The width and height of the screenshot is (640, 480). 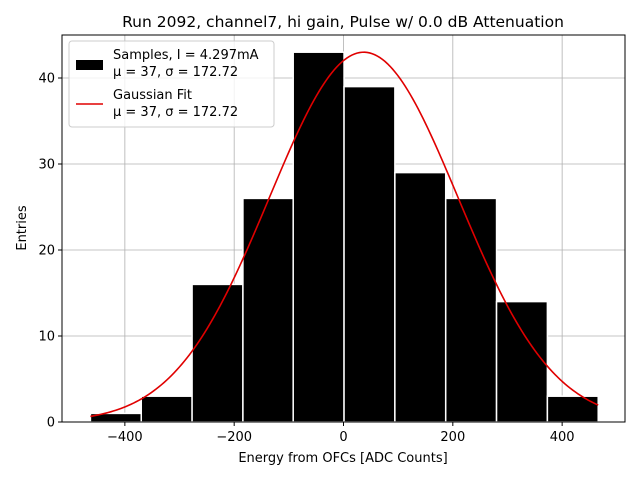 I want to click on x-axis-ticks: −400 −200 0 200 400, so click(x=341, y=433).